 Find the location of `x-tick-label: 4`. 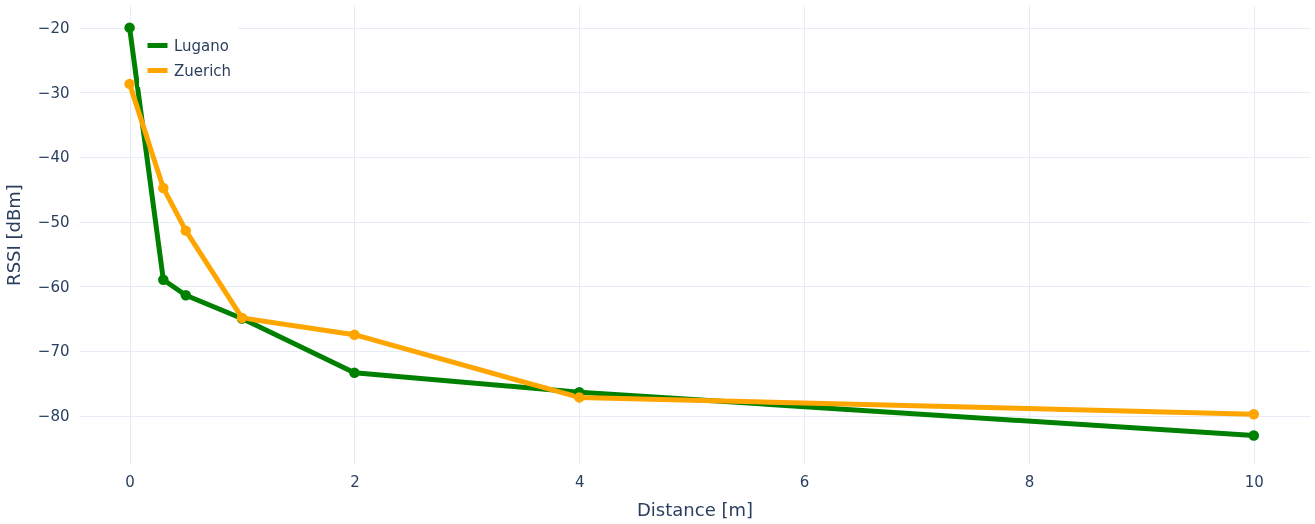

x-tick-label: 4 is located at coordinates (580, 481).